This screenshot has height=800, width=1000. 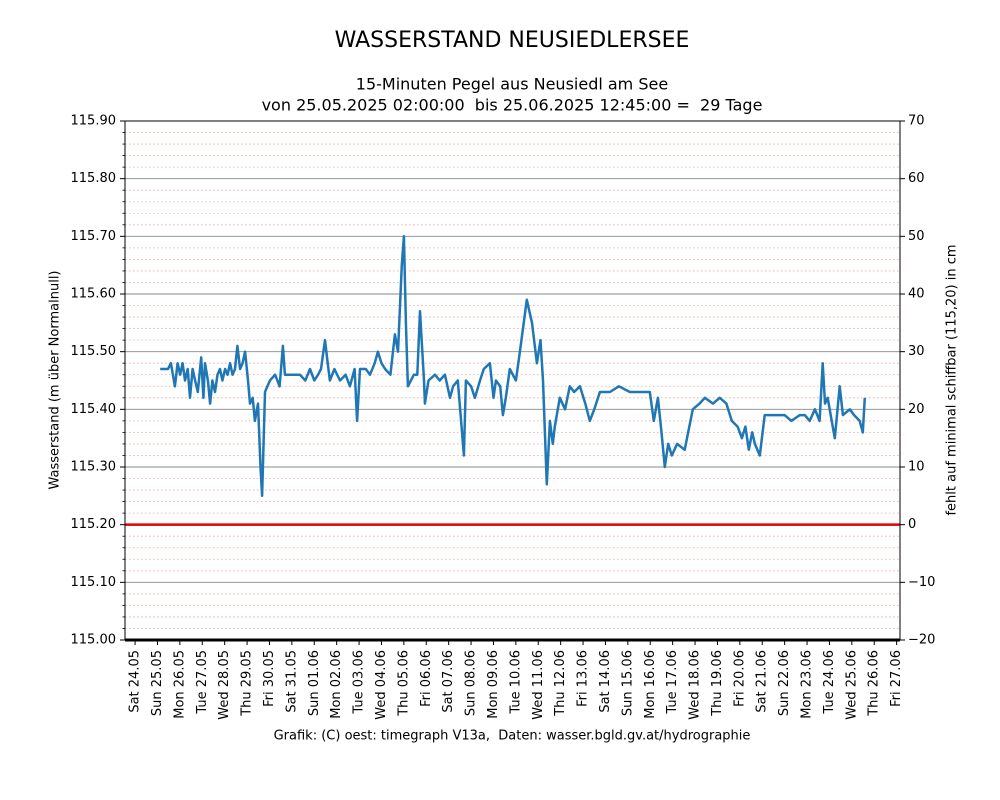 What do you see at coordinates (538, 685) in the screenshot?
I see `x-tick-label: Wed 11.06` at bounding box center [538, 685].